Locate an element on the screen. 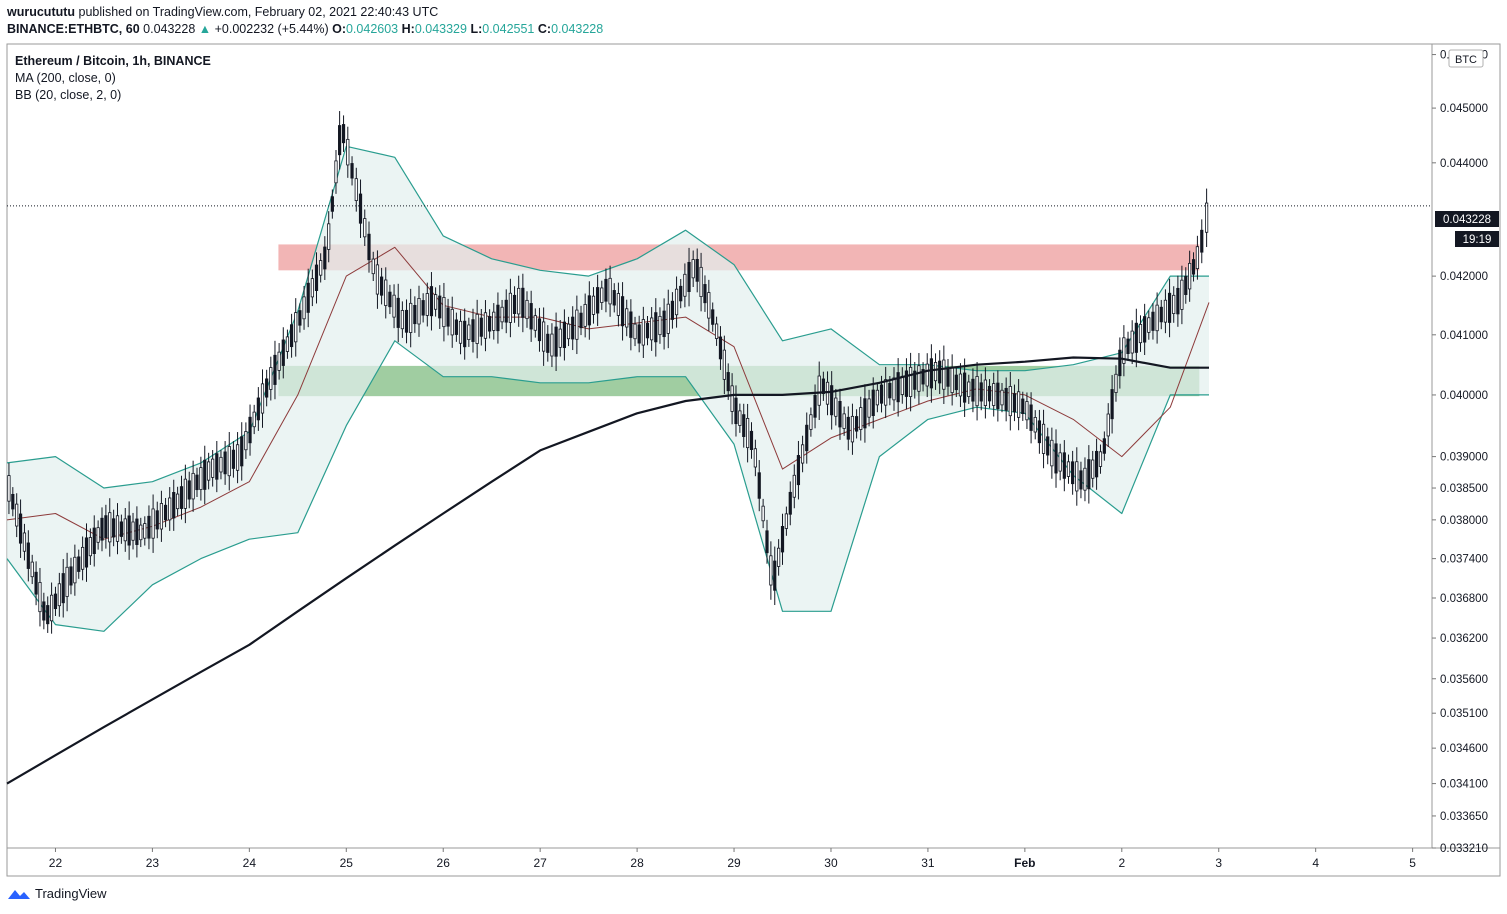 This screenshot has height=914, width=1507. price-tick-label: 0.042000 is located at coordinates (1464, 277).